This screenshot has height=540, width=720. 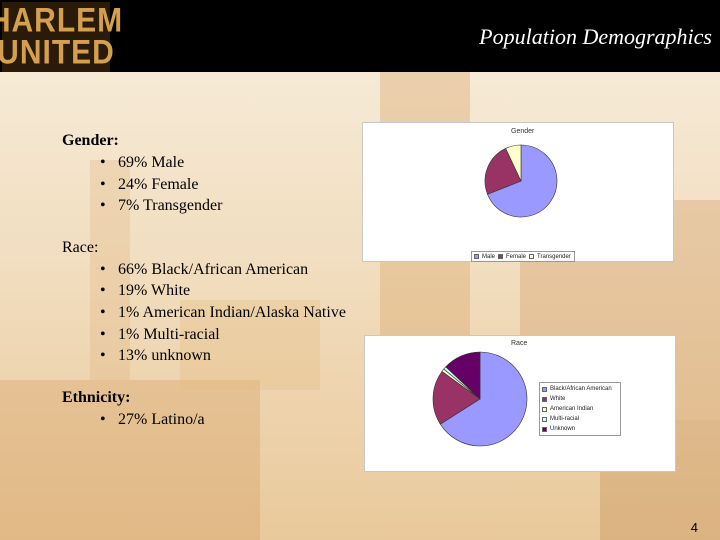 I want to click on legend-label: Unknown, so click(x=563, y=429).